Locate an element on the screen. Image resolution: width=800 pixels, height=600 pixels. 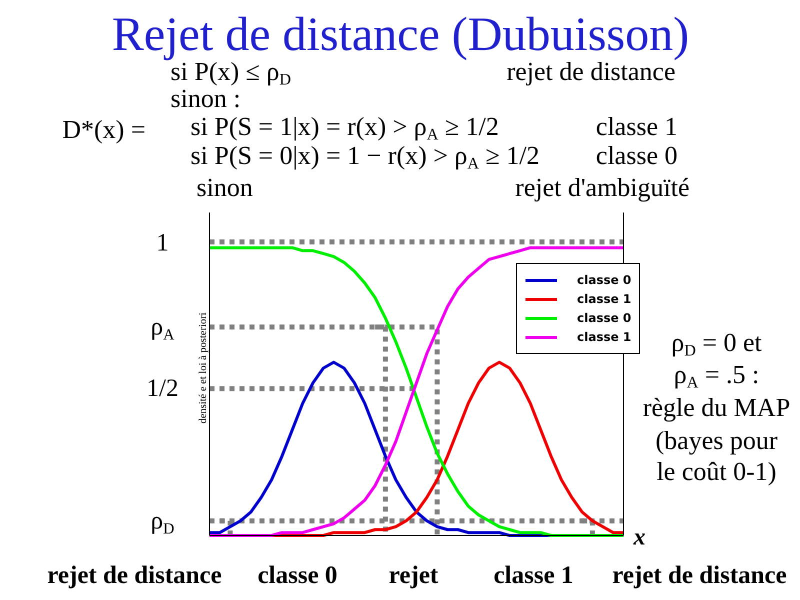
text: sinon is located at coordinates (224, 187).